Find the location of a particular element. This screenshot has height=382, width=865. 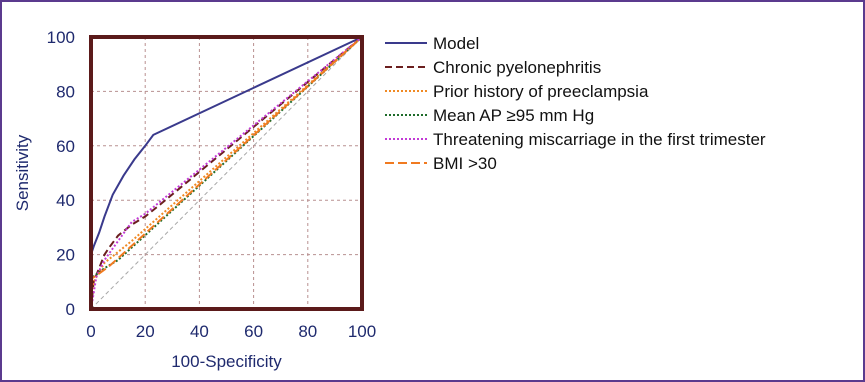

legend-label-2: Chronic pyelonephritis is located at coordinates (517, 67).